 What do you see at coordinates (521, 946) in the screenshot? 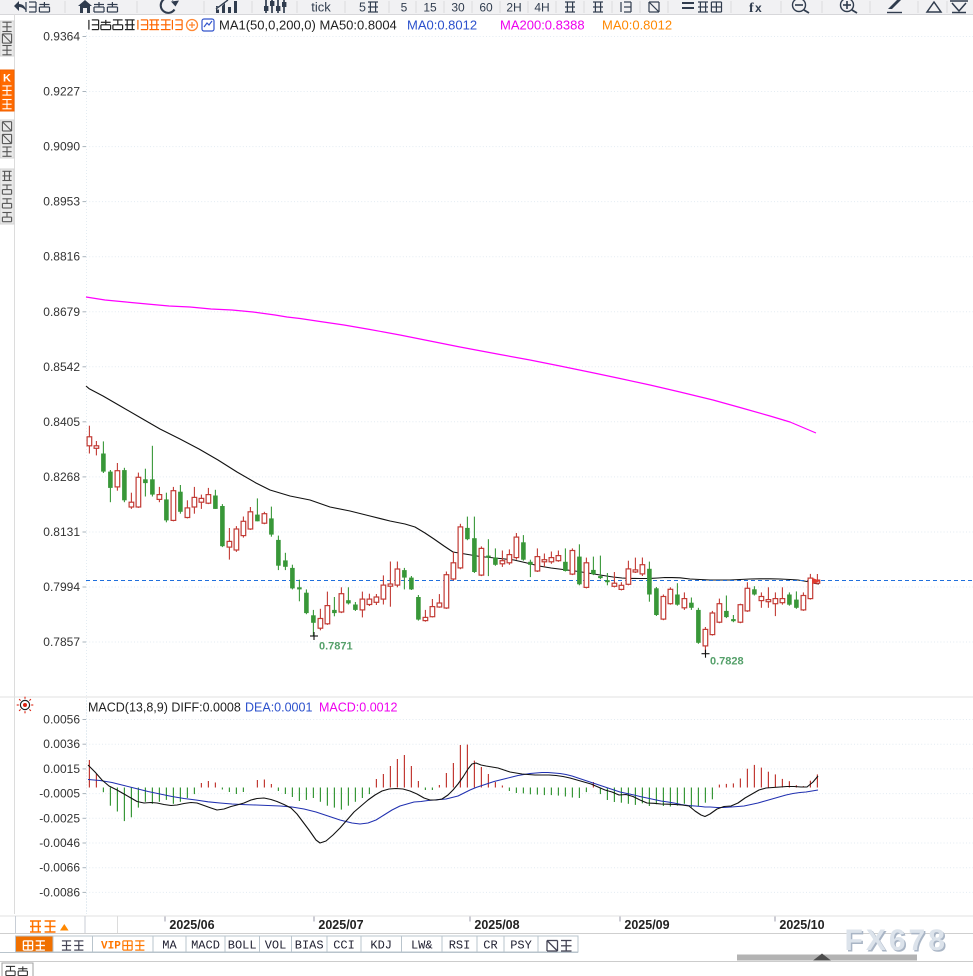
I see `svg-text: PSY` at bounding box center [521, 946].